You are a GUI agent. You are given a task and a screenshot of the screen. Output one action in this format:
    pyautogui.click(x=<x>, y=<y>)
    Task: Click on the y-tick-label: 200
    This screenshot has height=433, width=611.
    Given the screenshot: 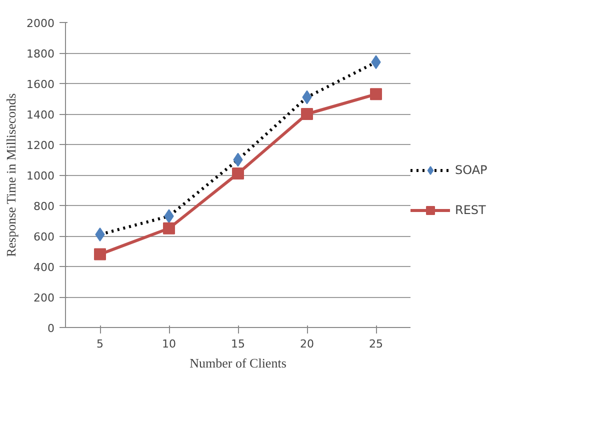 What is the action you would take?
    pyautogui.click(x=44, y=298)
    